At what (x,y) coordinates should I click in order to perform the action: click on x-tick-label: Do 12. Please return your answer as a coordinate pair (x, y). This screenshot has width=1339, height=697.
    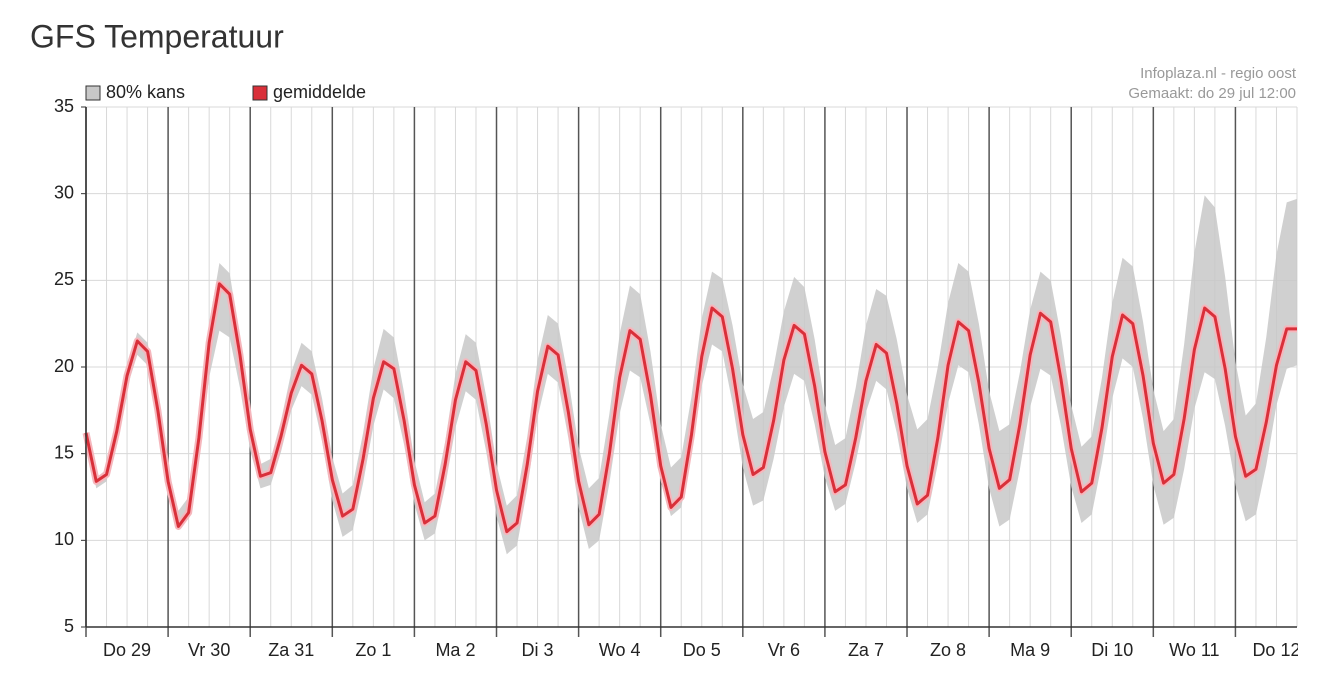
    Looking at the image, I should click on (1276, 650).